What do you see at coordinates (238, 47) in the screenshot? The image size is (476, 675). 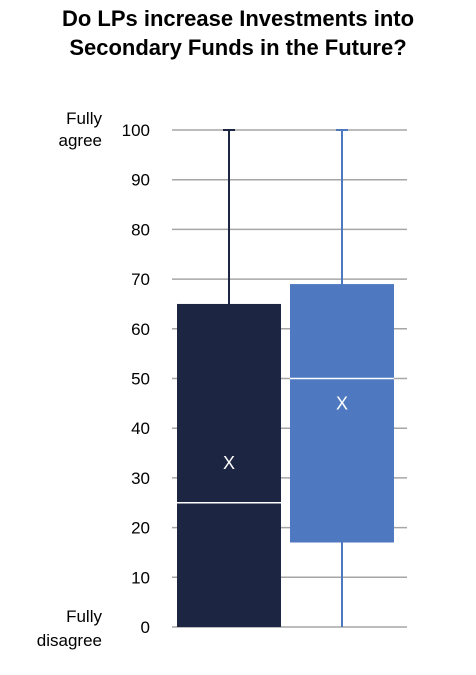 I see `chart-title-line-2: Secondary Funds in the Future?` at bounding box center [238, 47].